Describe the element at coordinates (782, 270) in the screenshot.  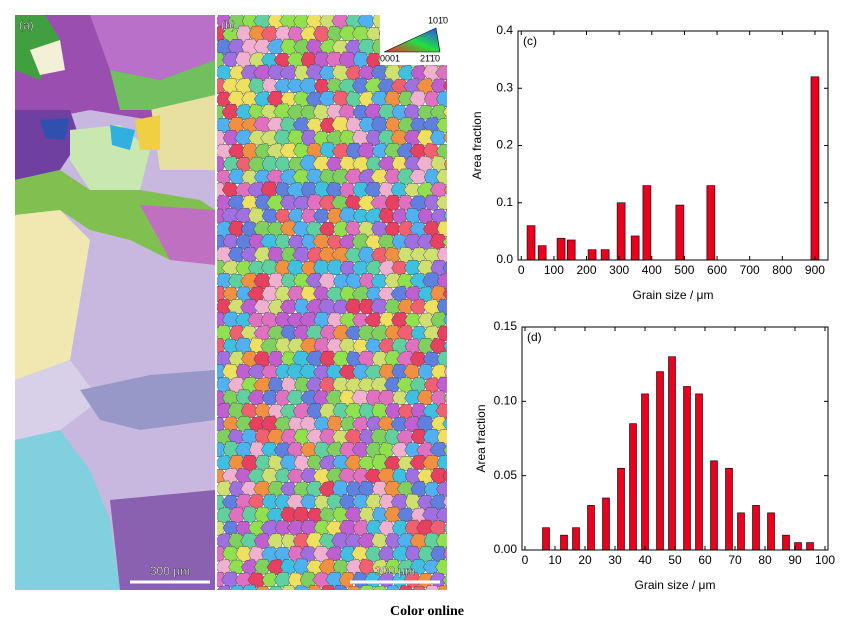
I see `x-tick-label: 800` at that location.